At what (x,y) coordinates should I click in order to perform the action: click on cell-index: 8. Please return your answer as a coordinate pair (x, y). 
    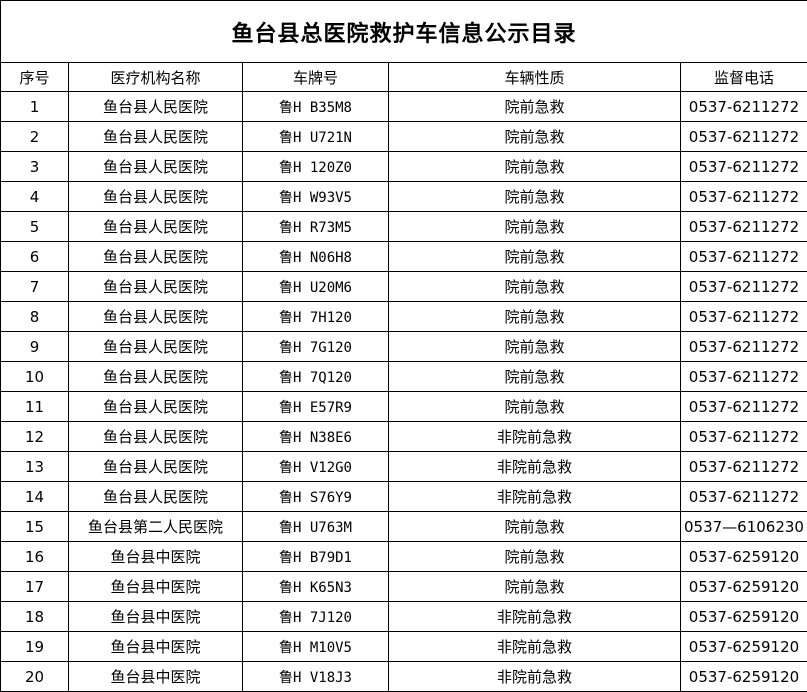
    Looking at the image, I should click on (34, 316).